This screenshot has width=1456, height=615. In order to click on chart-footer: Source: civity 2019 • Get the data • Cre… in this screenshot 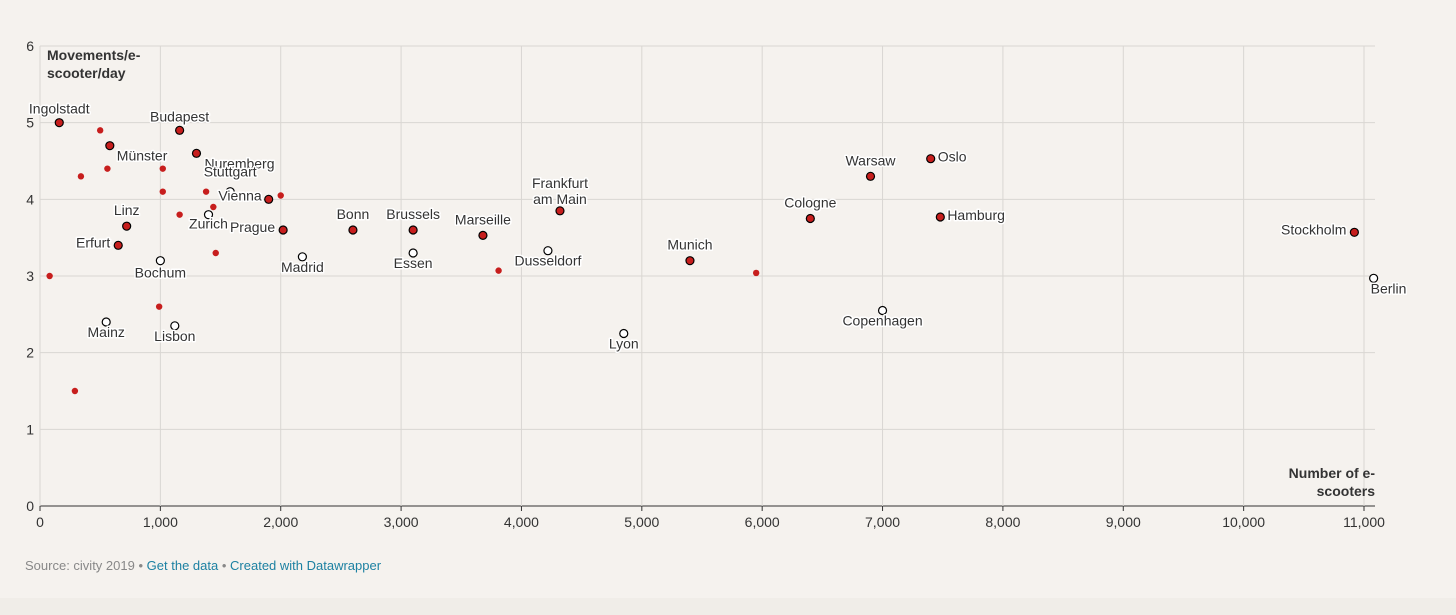, I will do `click(203, 565)`.